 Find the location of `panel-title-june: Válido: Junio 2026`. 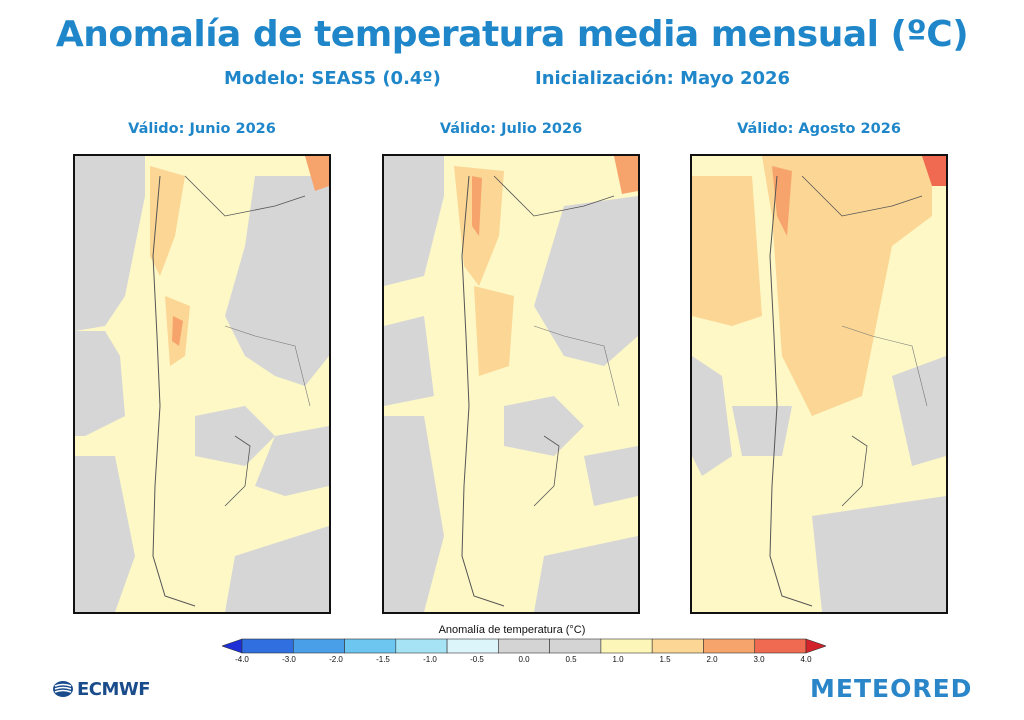

panel-title-june: Válido: Junio 2026 is located at coordinates (202, 129).